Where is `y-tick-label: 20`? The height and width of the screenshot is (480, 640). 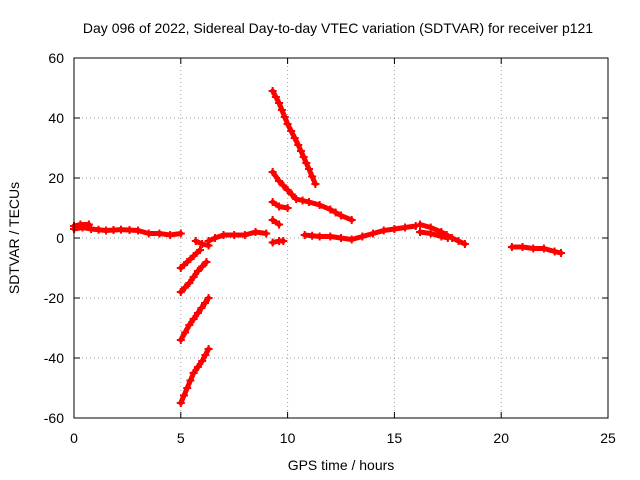 y-tick-label: 20 is located at coordinates (56, 178).